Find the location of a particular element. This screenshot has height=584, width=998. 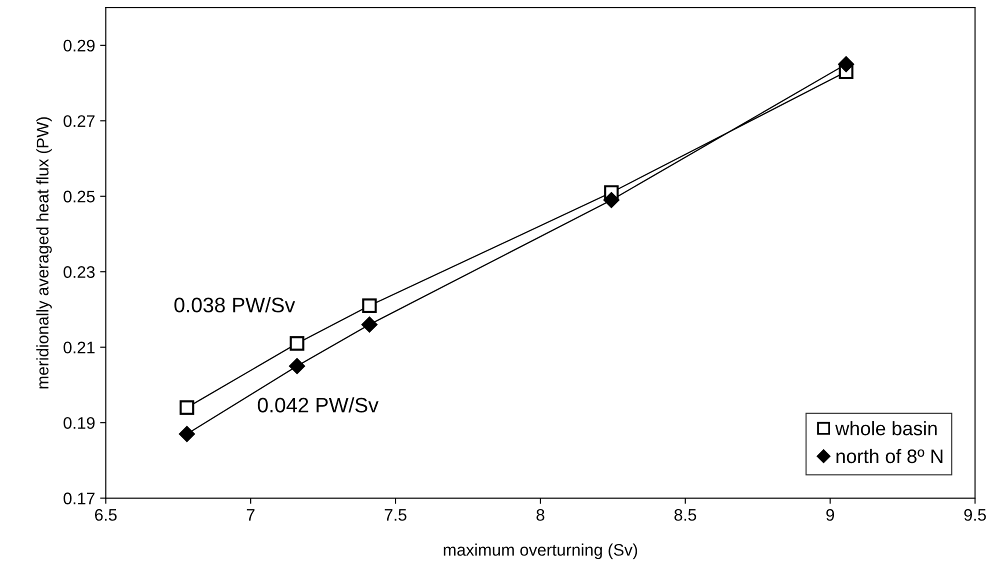

legend-label: whole basin is located at coordinates (886, 428).